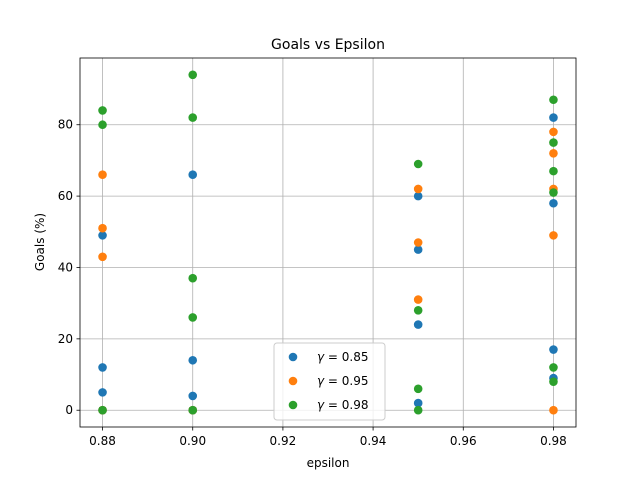  Describe the element at coordinates (346, 405) in the screenshot. I see `legend-label-value: = 0.98` at that location.